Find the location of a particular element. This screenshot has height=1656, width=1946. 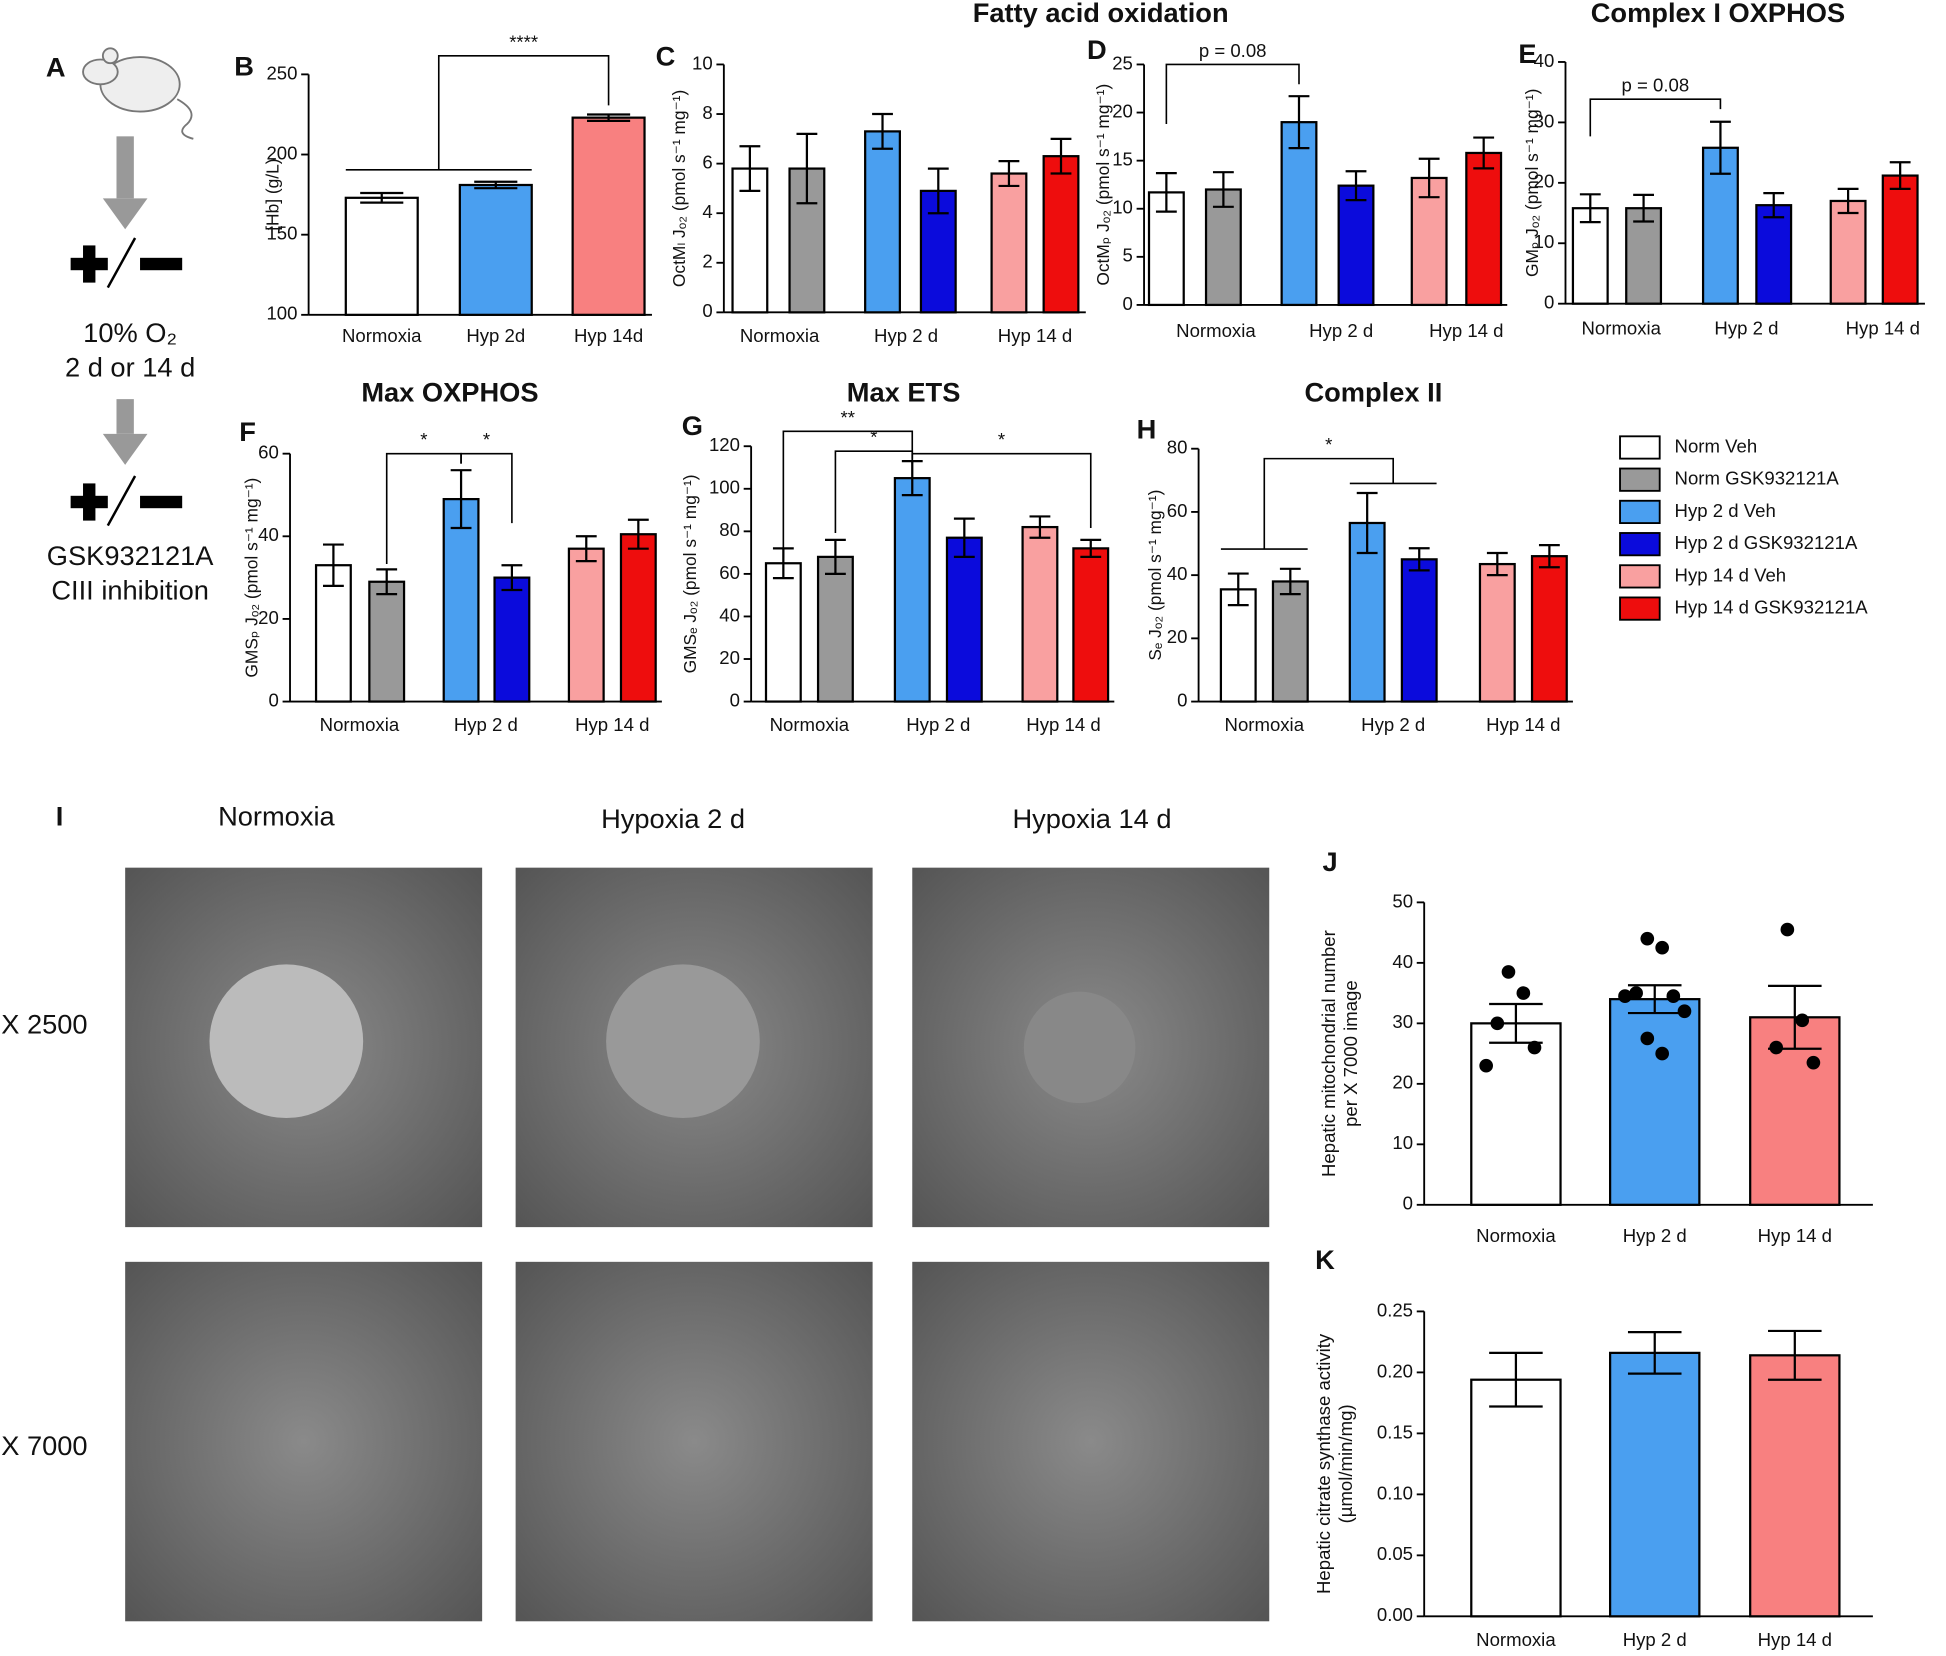

chart-title: Complex II is located at coordinates (1373, 391).